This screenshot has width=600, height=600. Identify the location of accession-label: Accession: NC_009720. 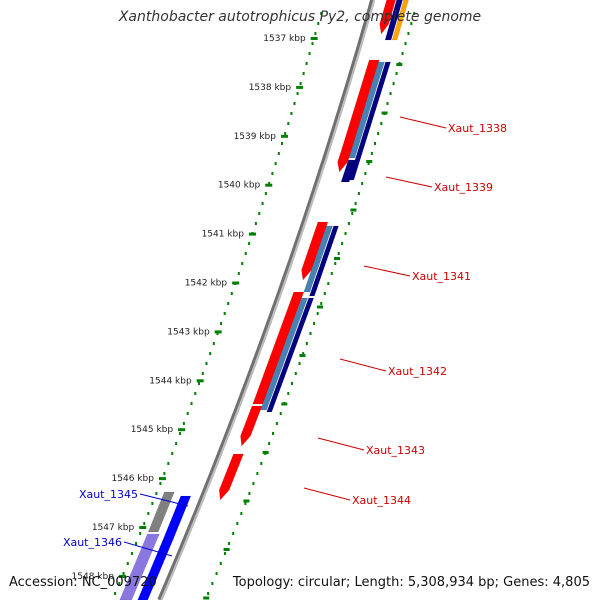
(83, 582).